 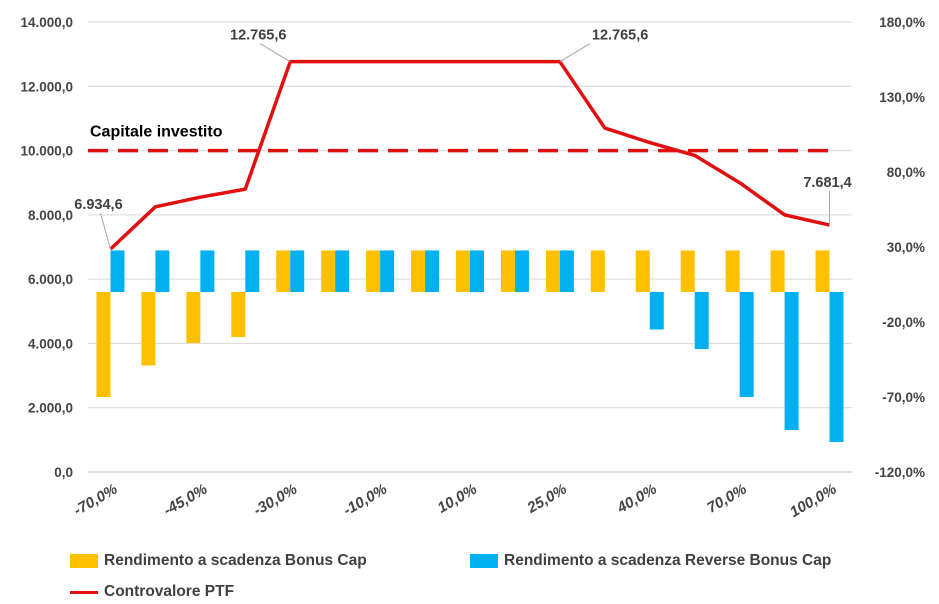 I want to click on reference-line: Capitale investito, so click(x=460, y=138).